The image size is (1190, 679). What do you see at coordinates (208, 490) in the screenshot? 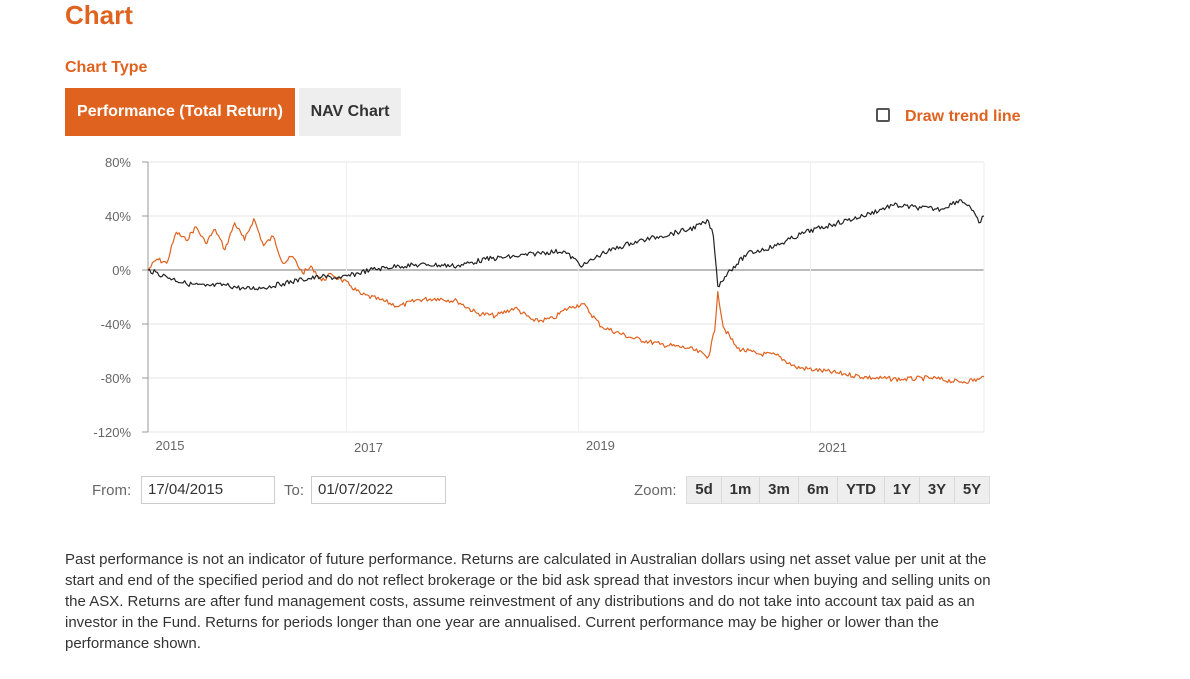
I see `from-date-input: 17/04/2015` at bounding box center [208, 490].